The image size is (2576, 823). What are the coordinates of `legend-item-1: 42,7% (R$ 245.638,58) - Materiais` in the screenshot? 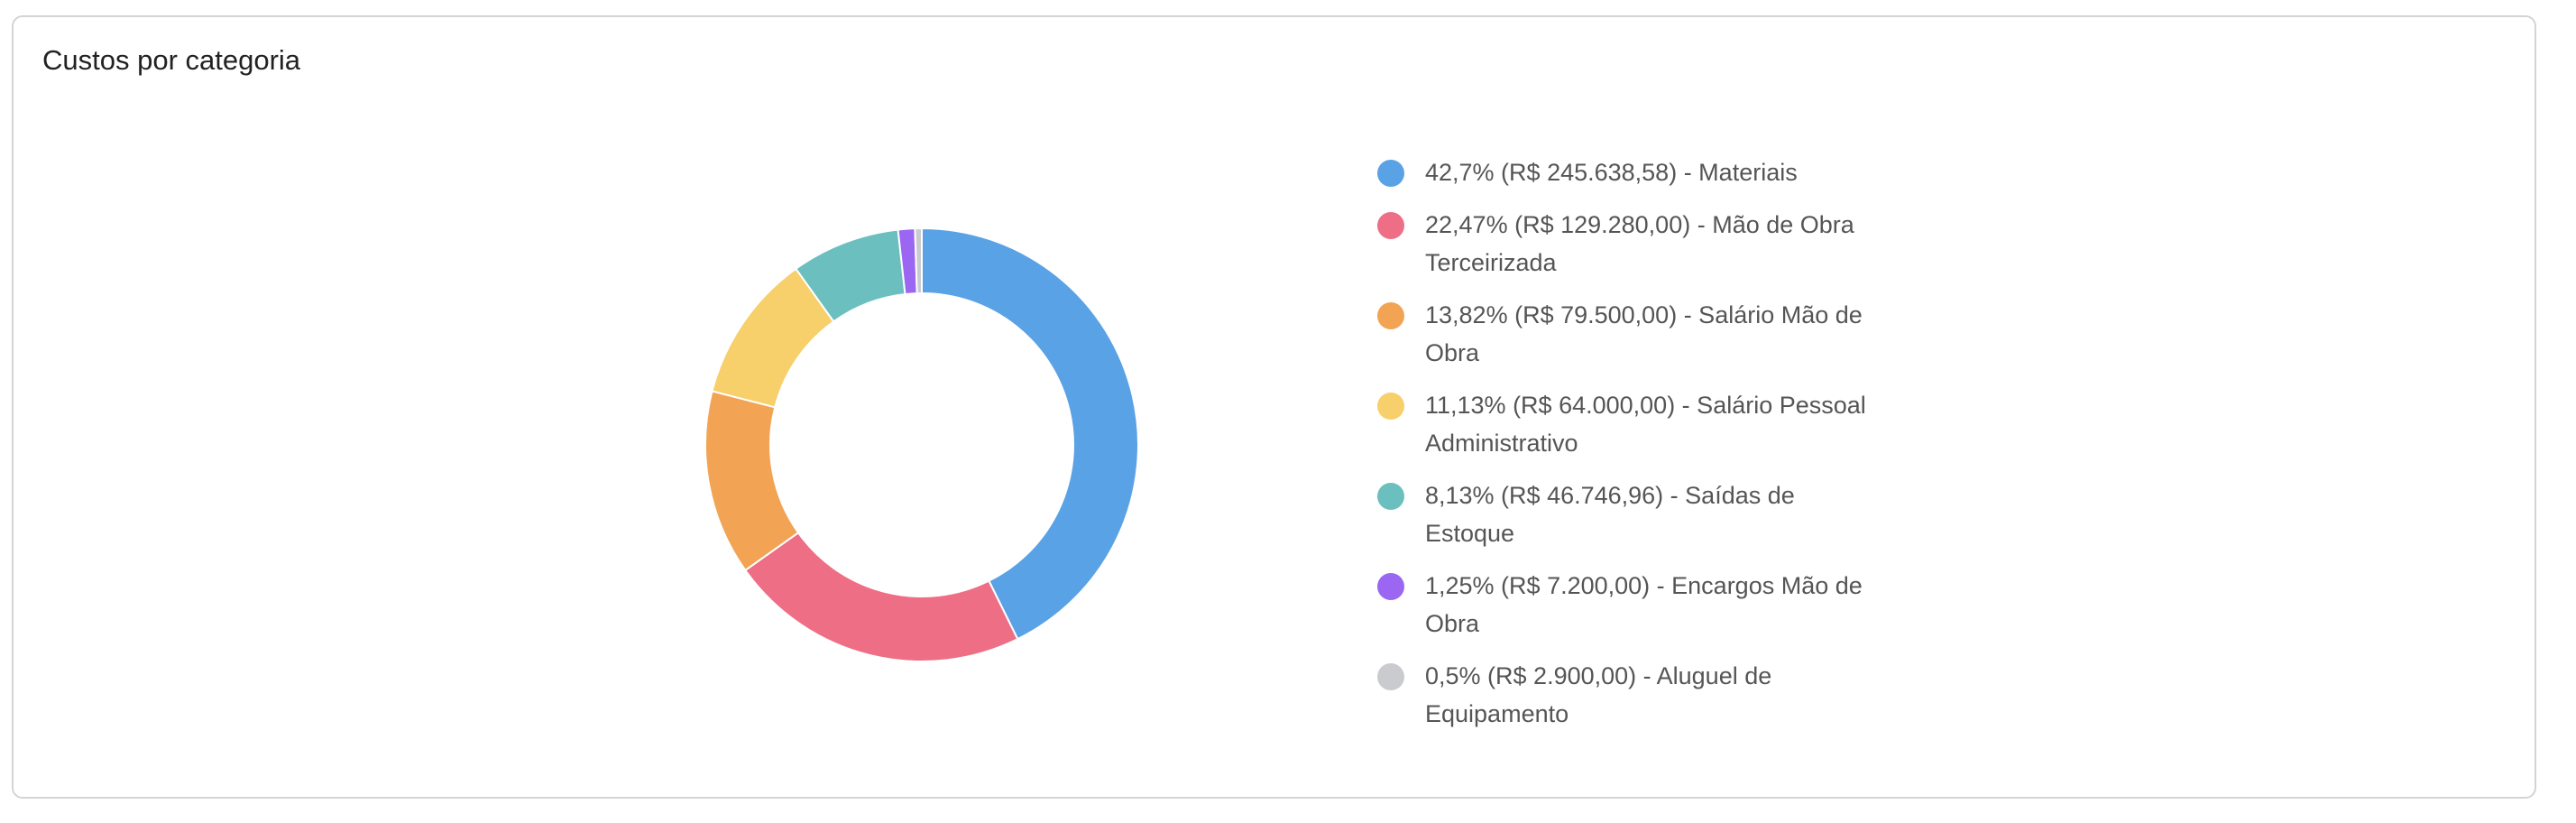 It's located at (1628, 172).